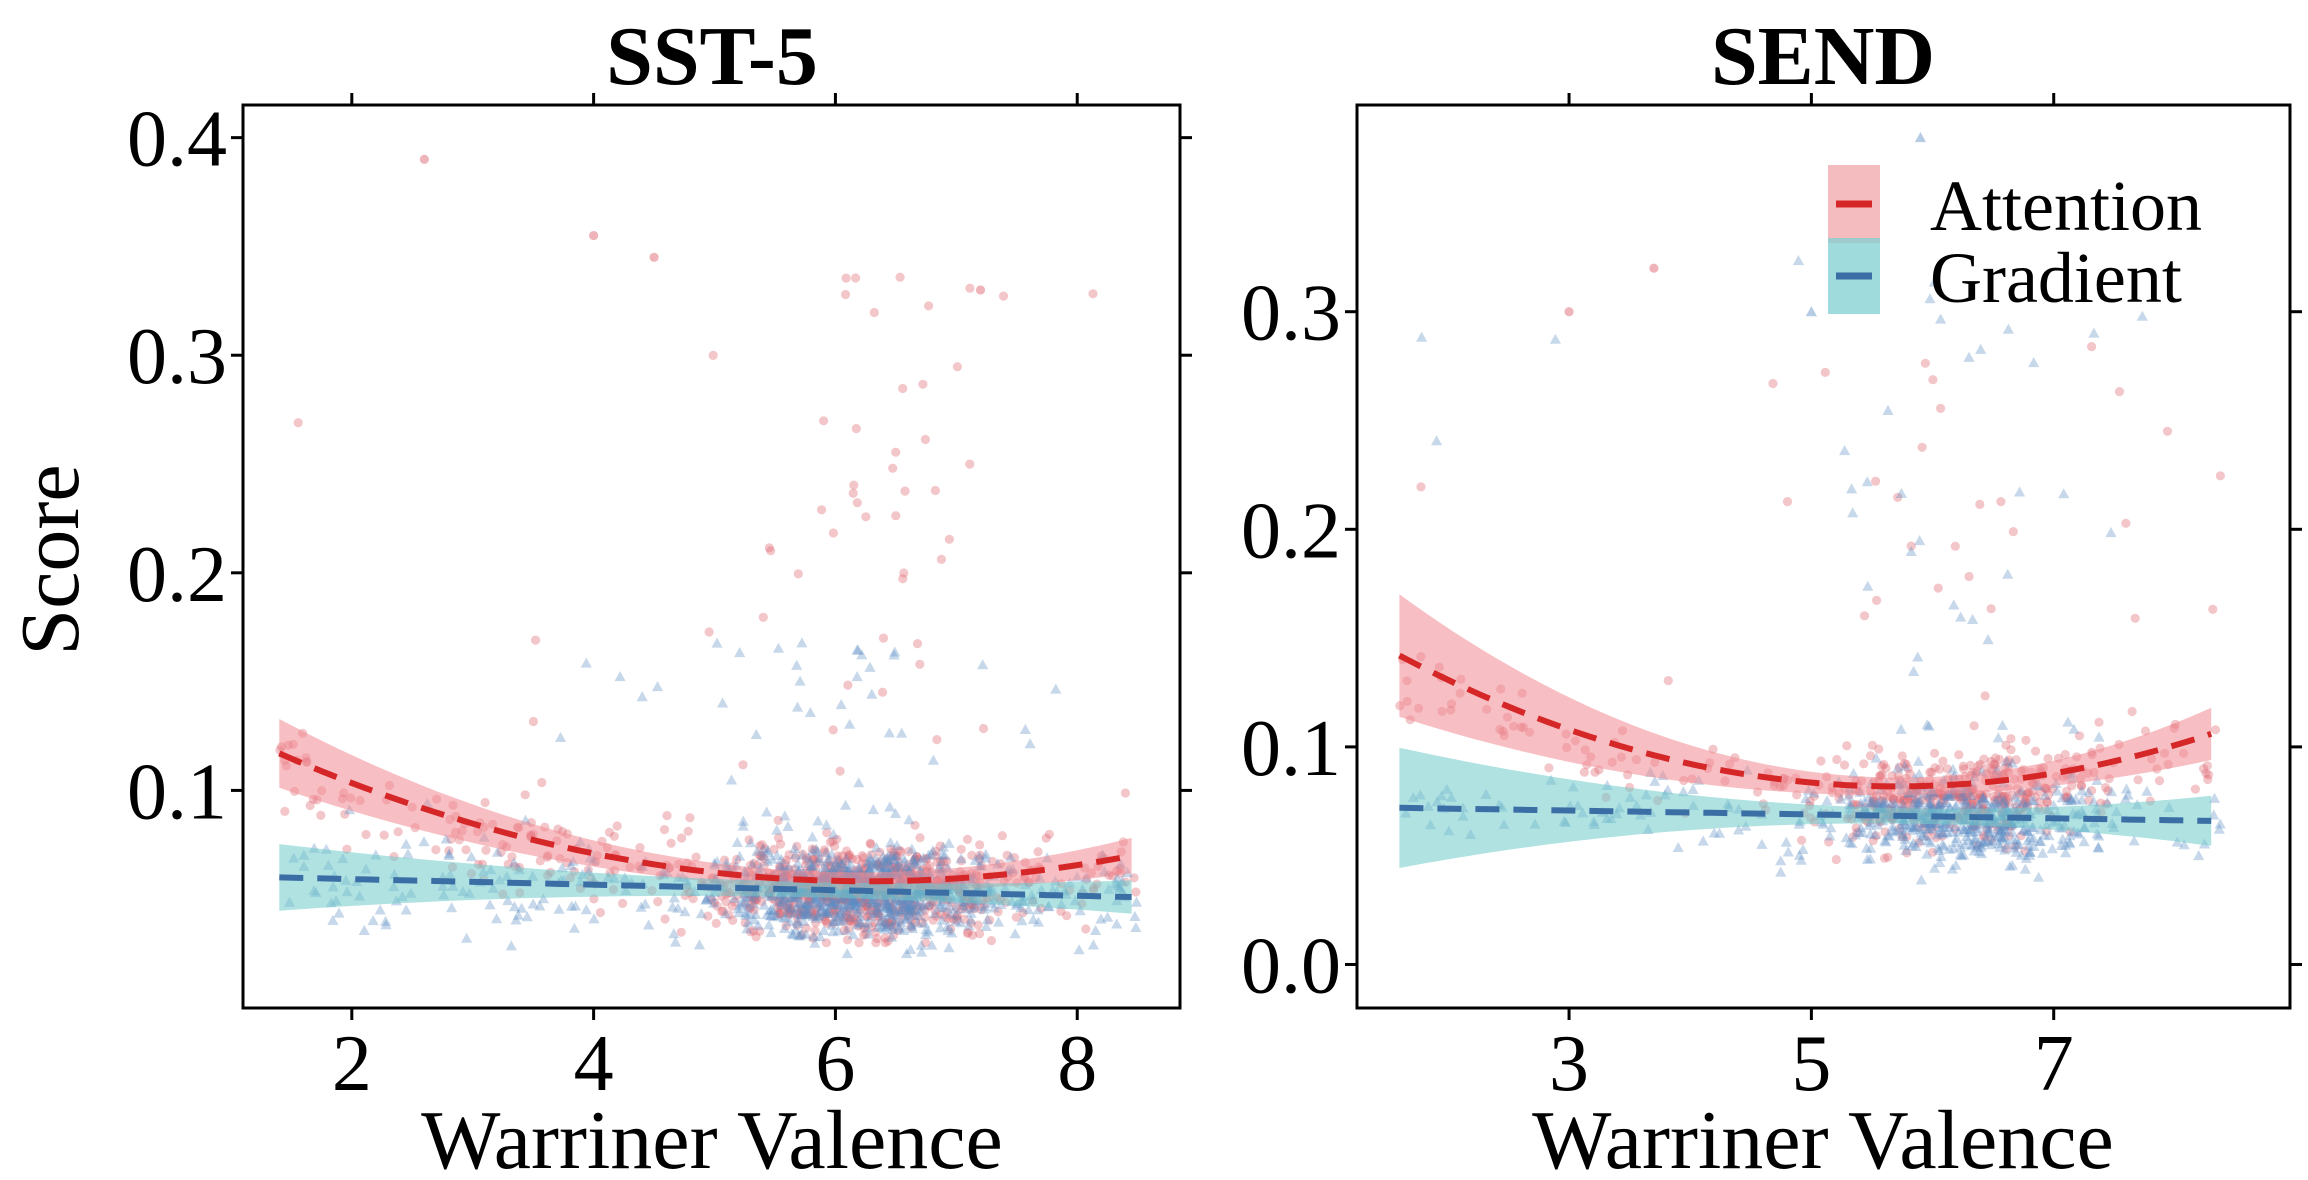 This screenshot has height=1180, width=2308. What do you see at coordinates (712, 56) in the screenshot?
I see `chart-title: SST-5` at bounding box center [712, 56].